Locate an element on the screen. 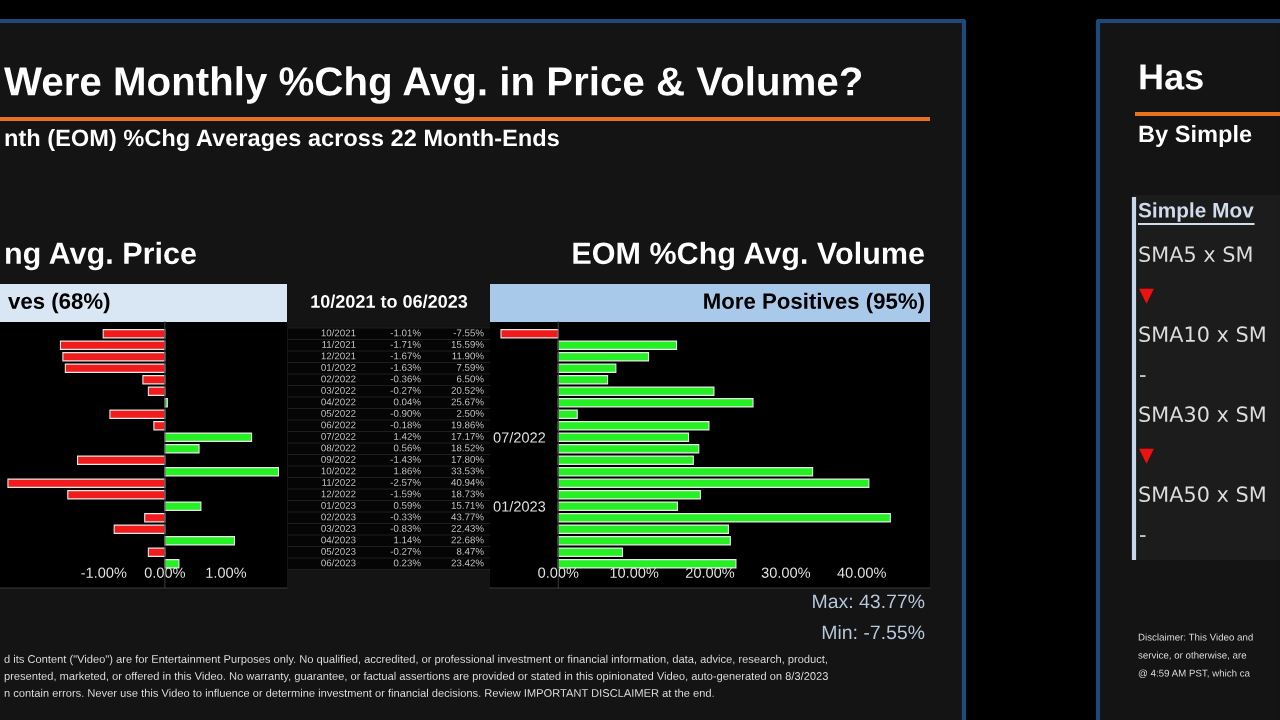 Image resolution: width=1280 pixels, height=720 pixels. data-label: -1.01% is located at coordinates (405, 333).